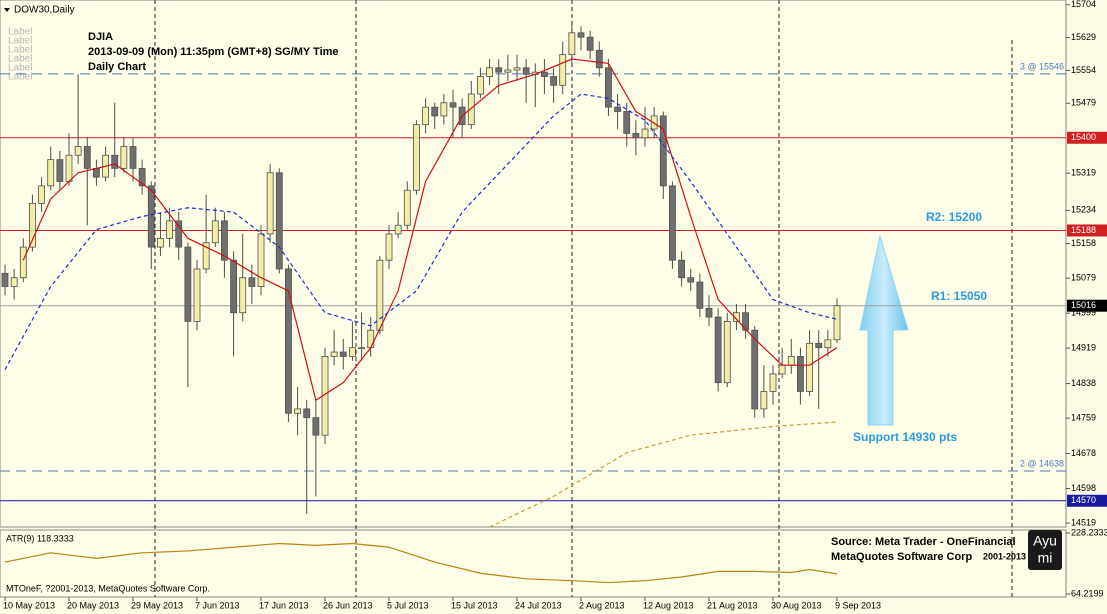 The image size is (1107, 614). I want to click on y-tick-label: 15704, so click(1083, 4).